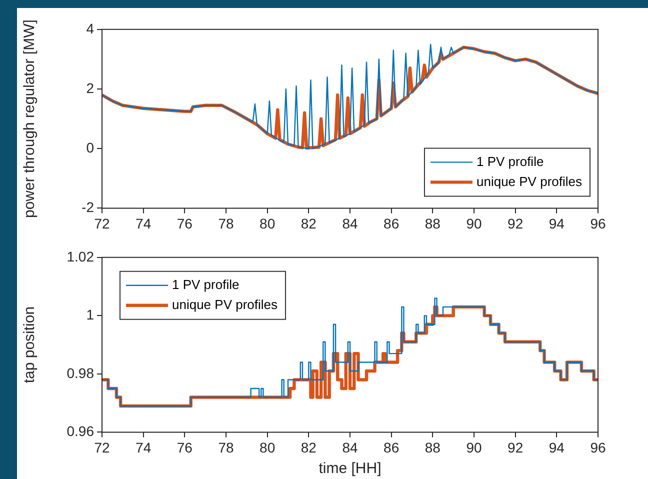 This screenshot has height=479, width=648. What do you see at coordinates (88, 207) in the screenshot?
I see `y-tick-label: -2` at bounding box center [88, 207].